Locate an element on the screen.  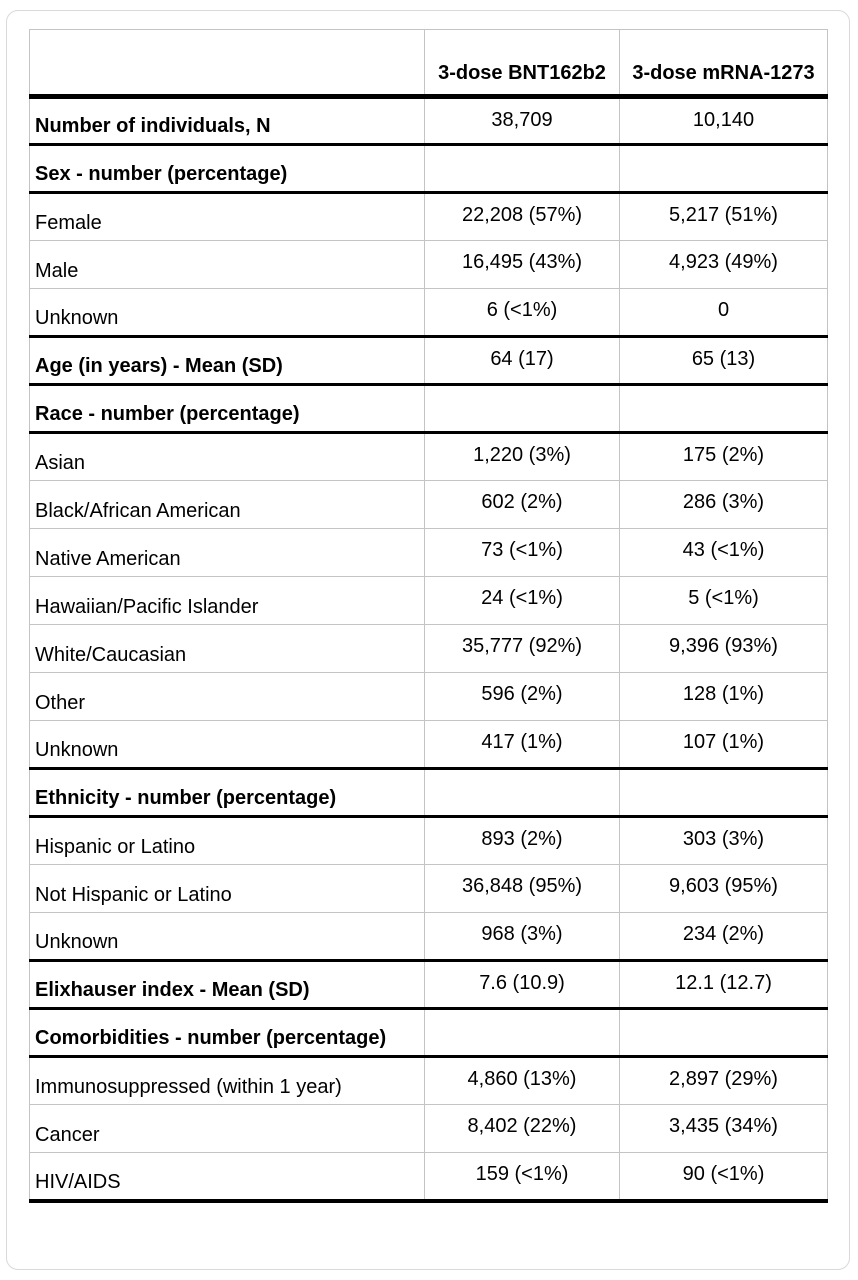
value-cell-bnt162b2: 38,709 is located at coordinates (522, 121).